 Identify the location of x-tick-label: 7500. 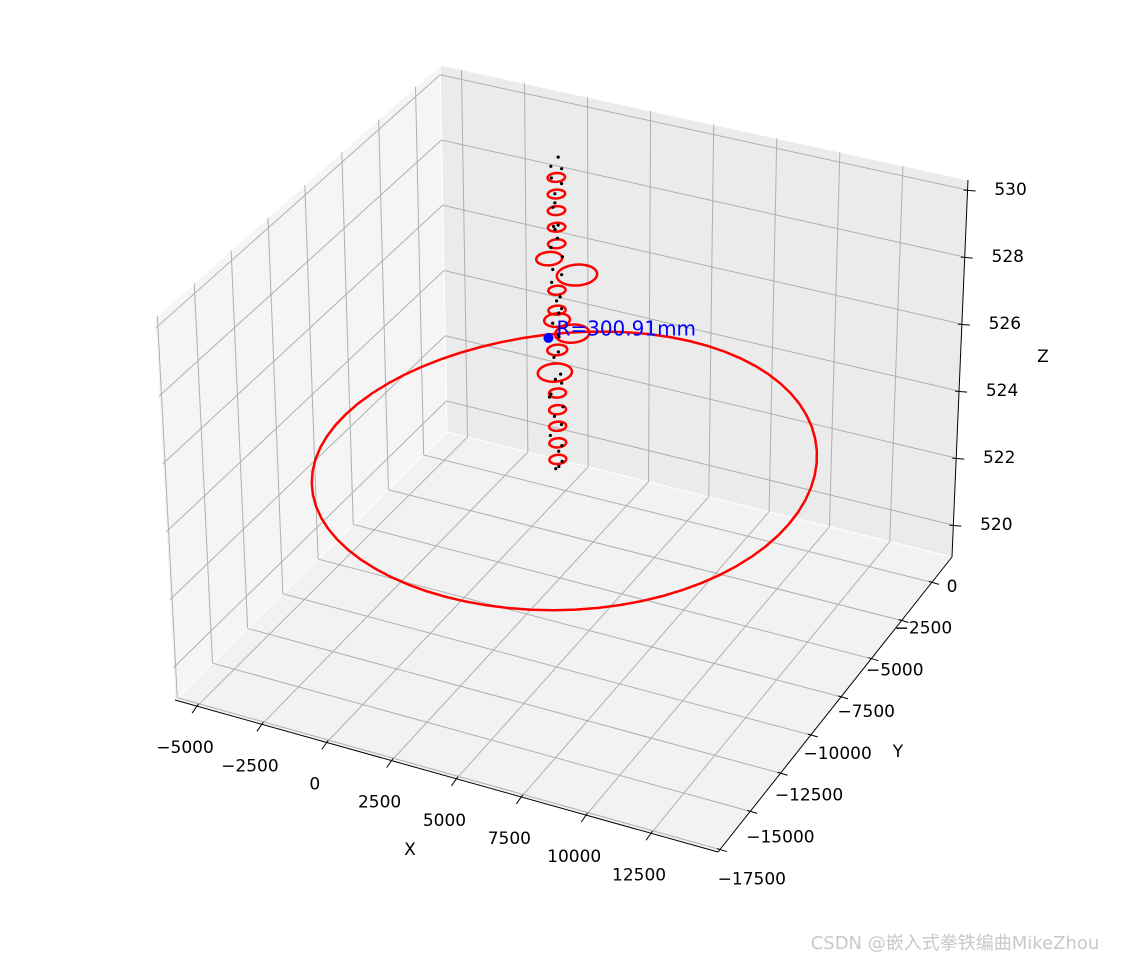
(509, 839).